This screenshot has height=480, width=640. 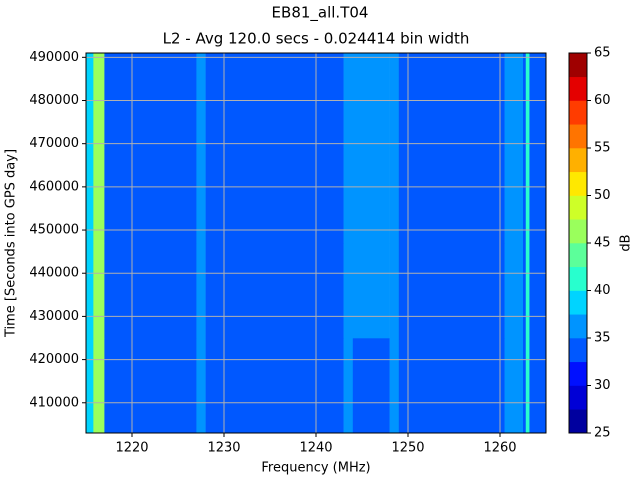 What do you see at coordinates (626, 242) in the screenshot?
I see `colorbar-label: dB` at bounding box center [626, 242].